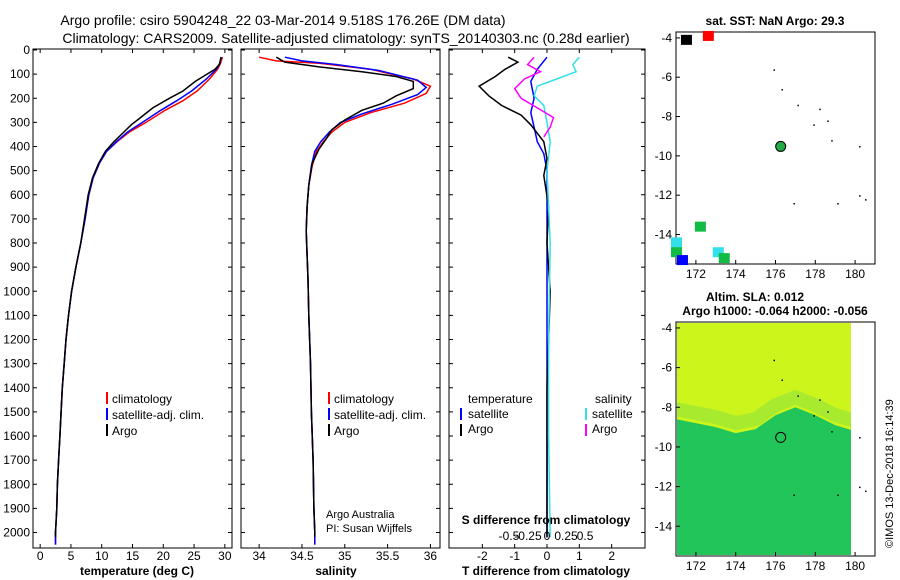 The height and width of the screenshot is (580, 900). I want to click on x-tick-label: 20, so click(164, 556).